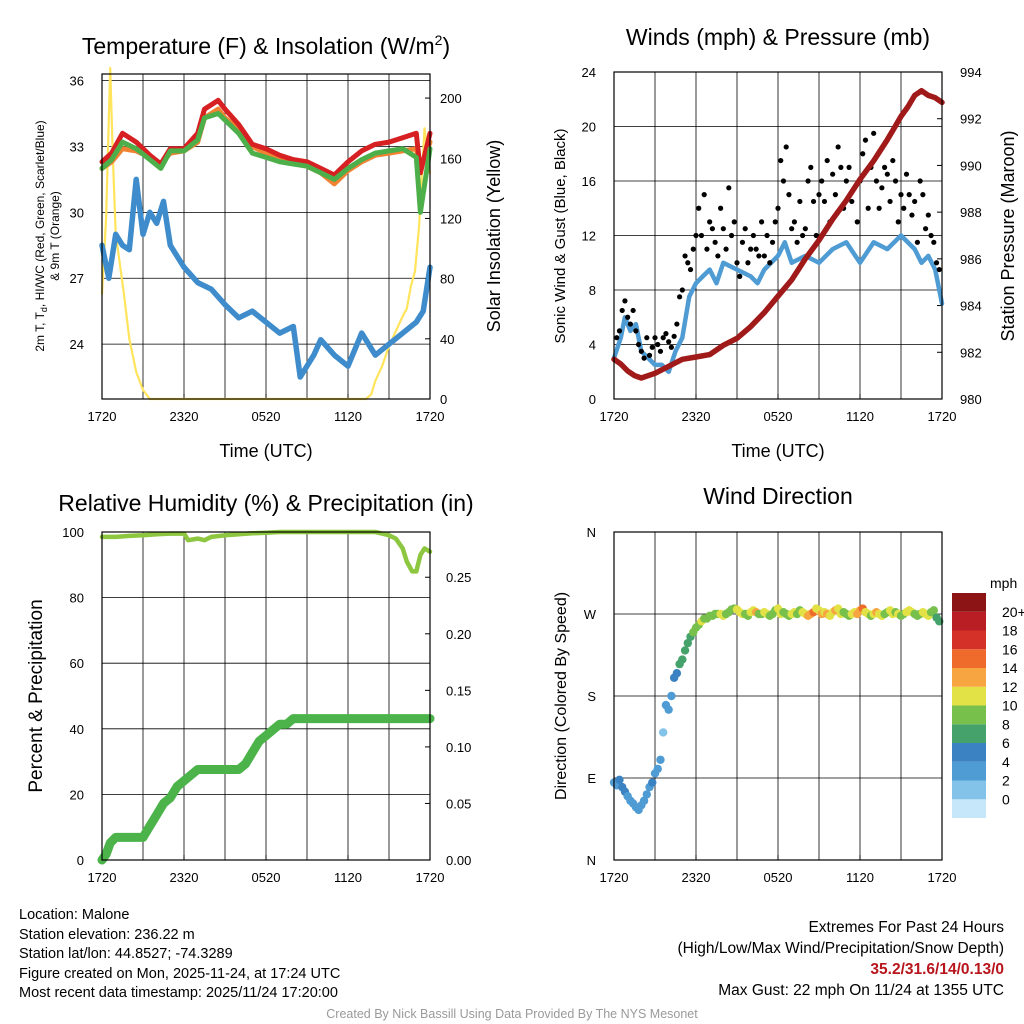 This screenshot has width=1024, height=1024. Describe the element at coordinates (77, 729) in the screenshot. I see `y-tick-label: 40` at that location.